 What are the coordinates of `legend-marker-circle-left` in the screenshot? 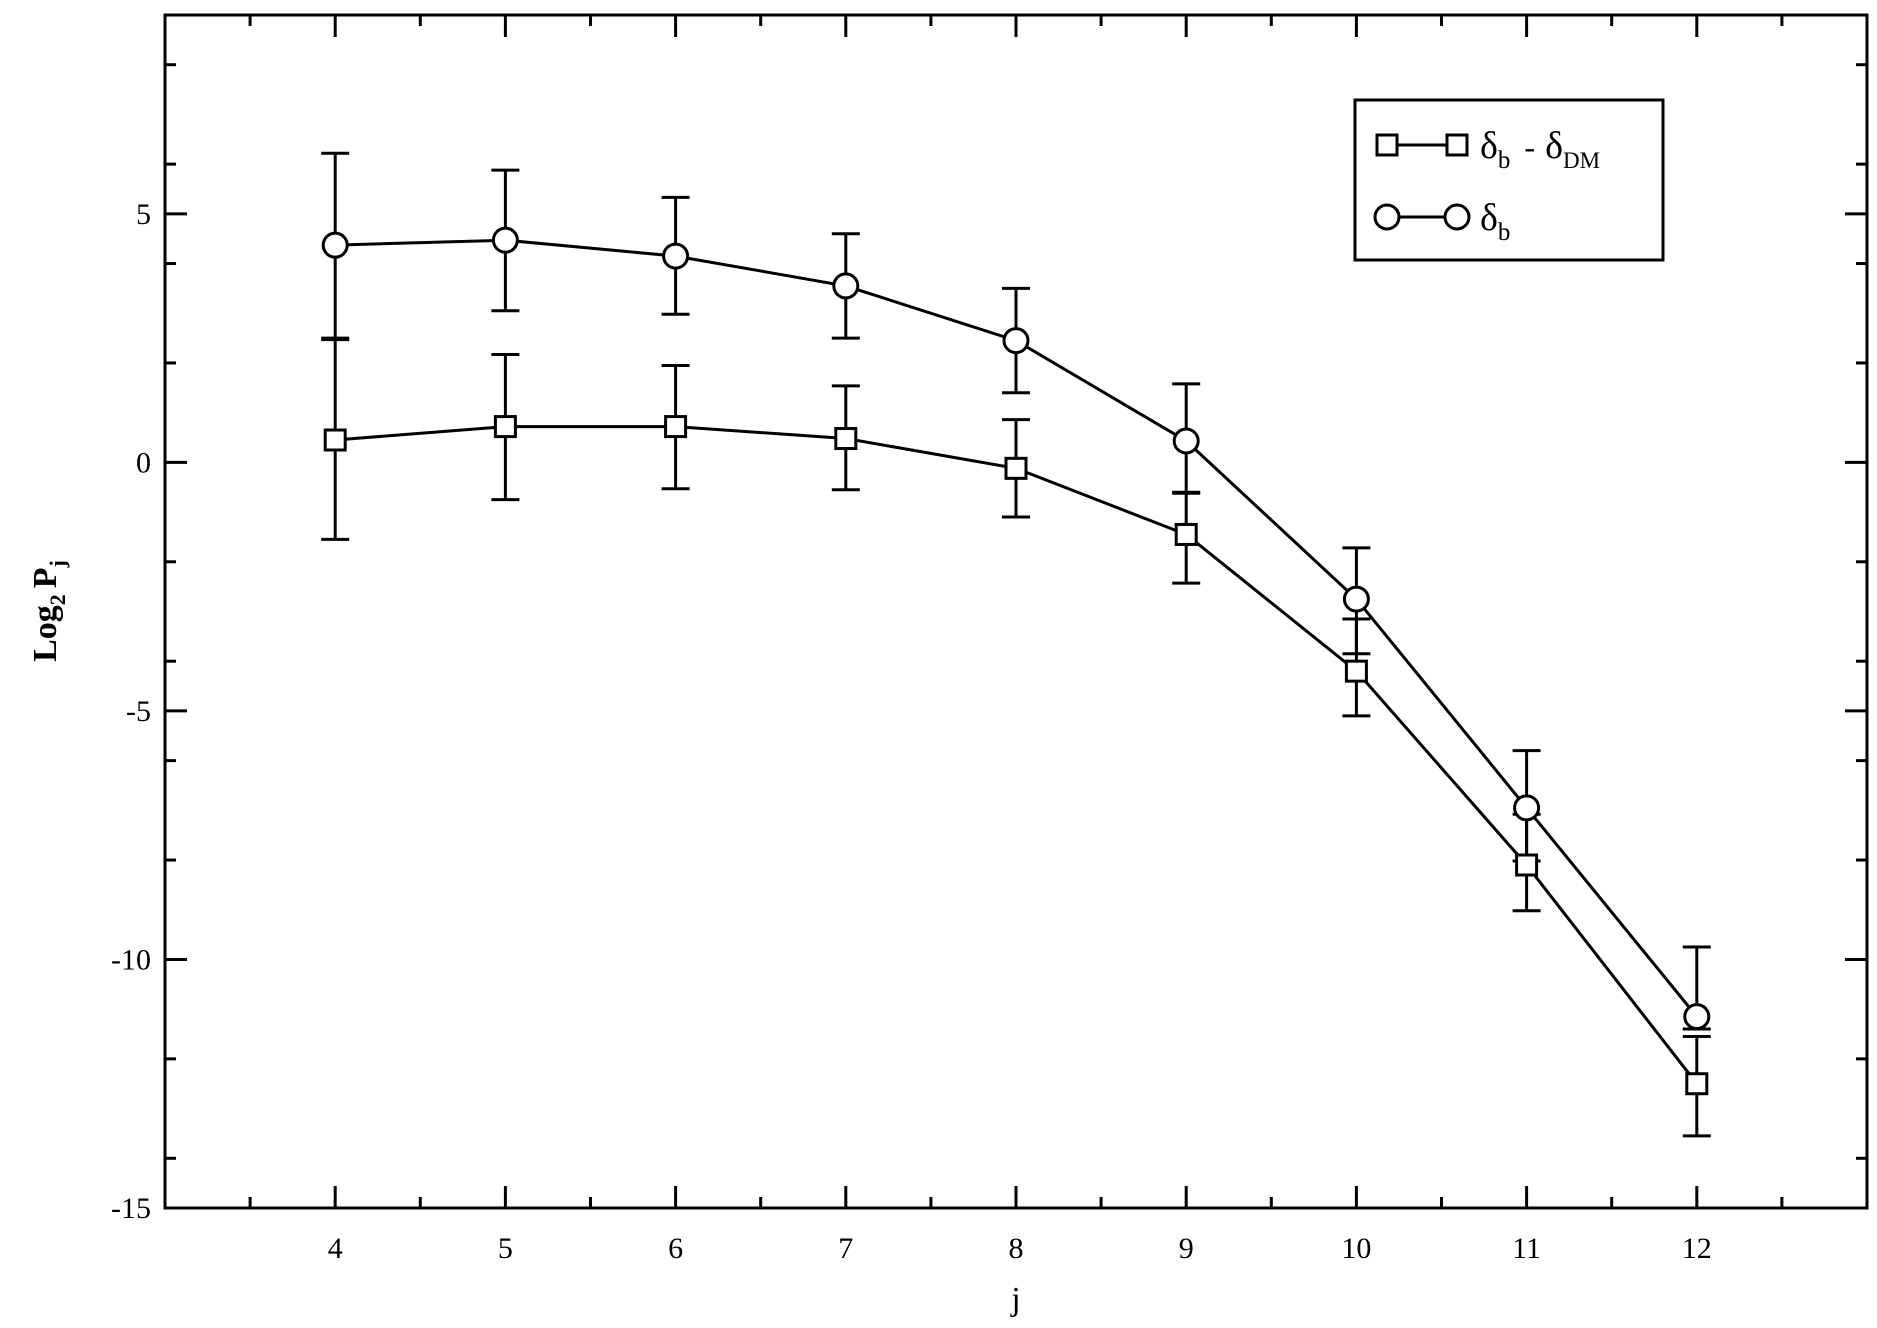 It's located at (1387, 217).